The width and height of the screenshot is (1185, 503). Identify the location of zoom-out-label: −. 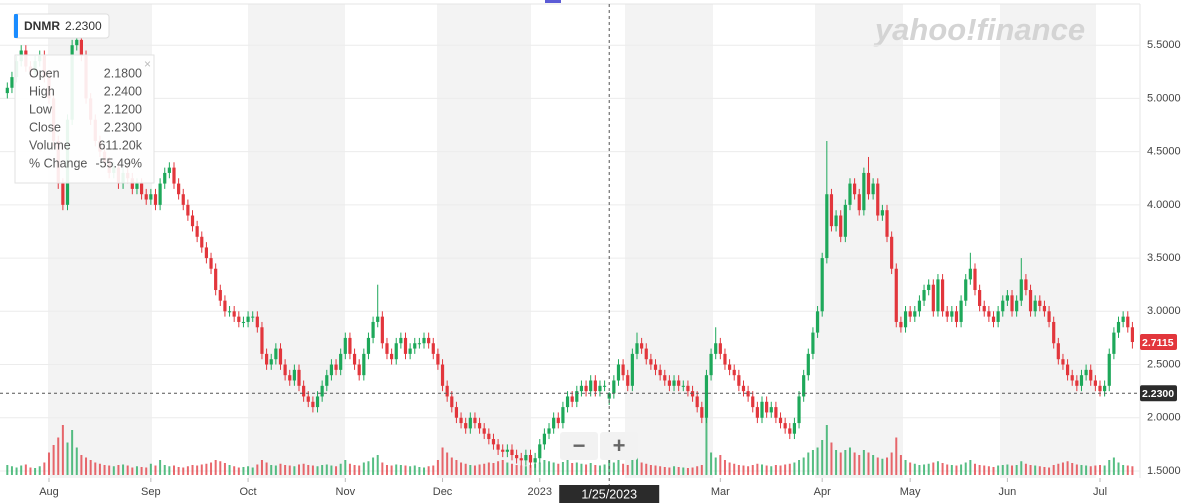
(579, 445).